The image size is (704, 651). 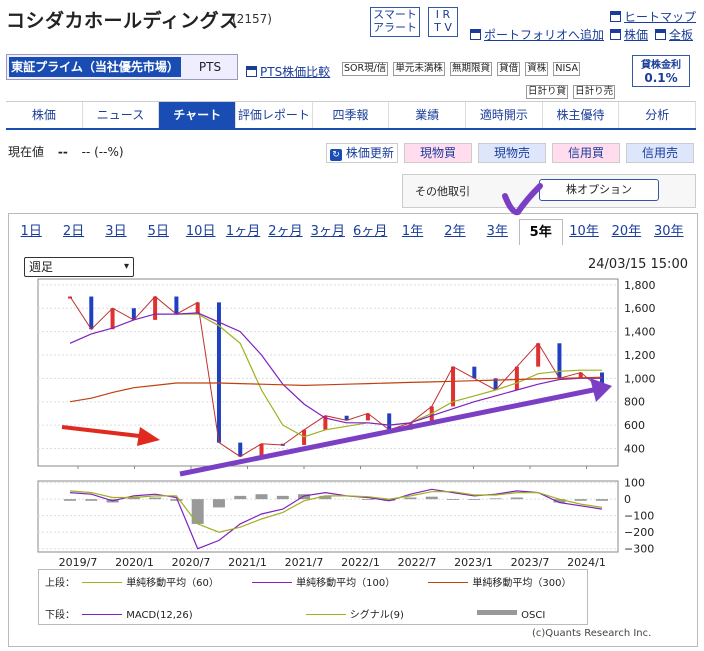 I want to click on legend-top-label: 上段：, so click(x=60, y=583).